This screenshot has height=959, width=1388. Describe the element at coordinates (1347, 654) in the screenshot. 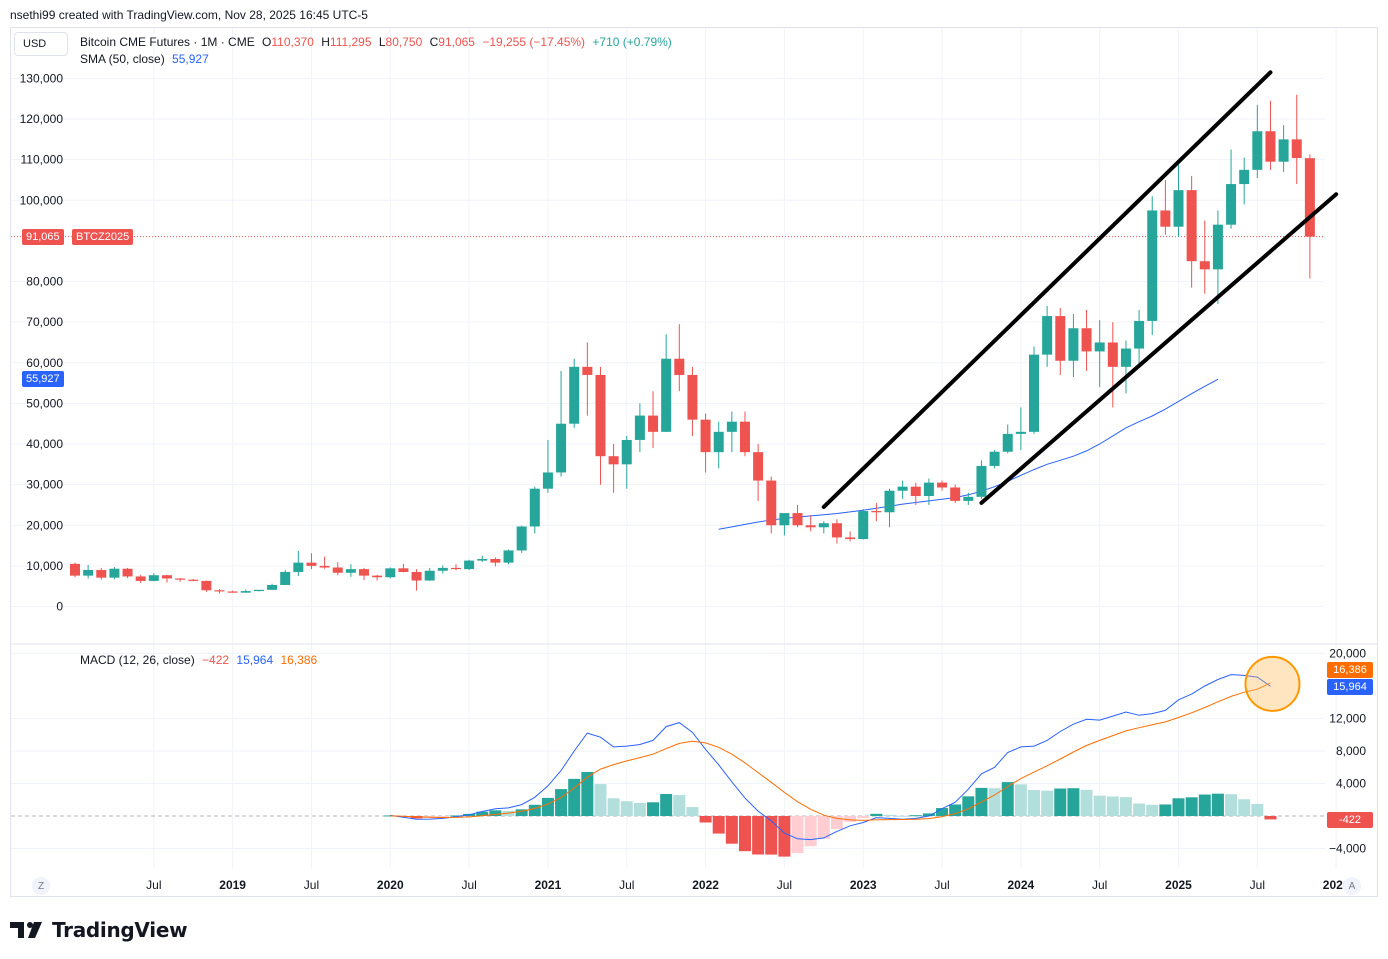

I see `macd-axis-label: 20,000` at that location.